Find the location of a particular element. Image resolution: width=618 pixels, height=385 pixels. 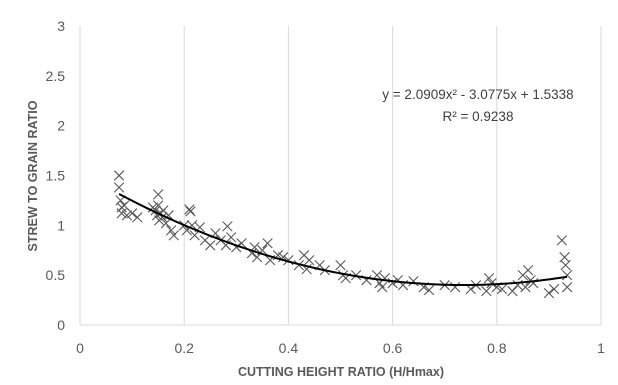

y-axis-title: STREW TO GRAIN RATIO is located at coordinates (33, 175).